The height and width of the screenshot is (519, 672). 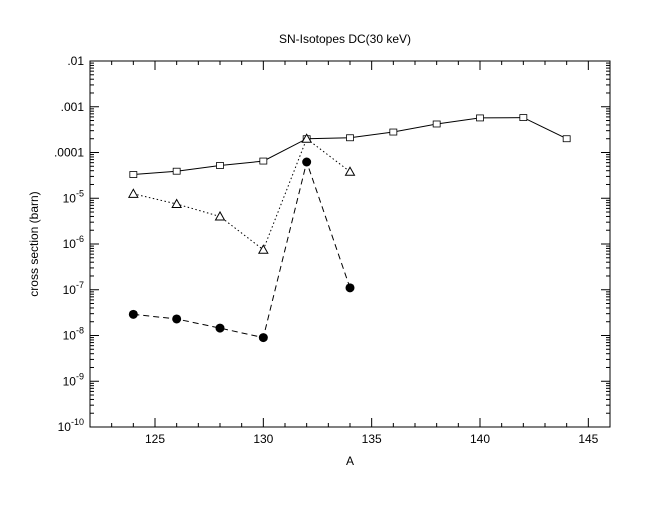 I want to click on x-tick-label: 135, so click(x=372, y=439).